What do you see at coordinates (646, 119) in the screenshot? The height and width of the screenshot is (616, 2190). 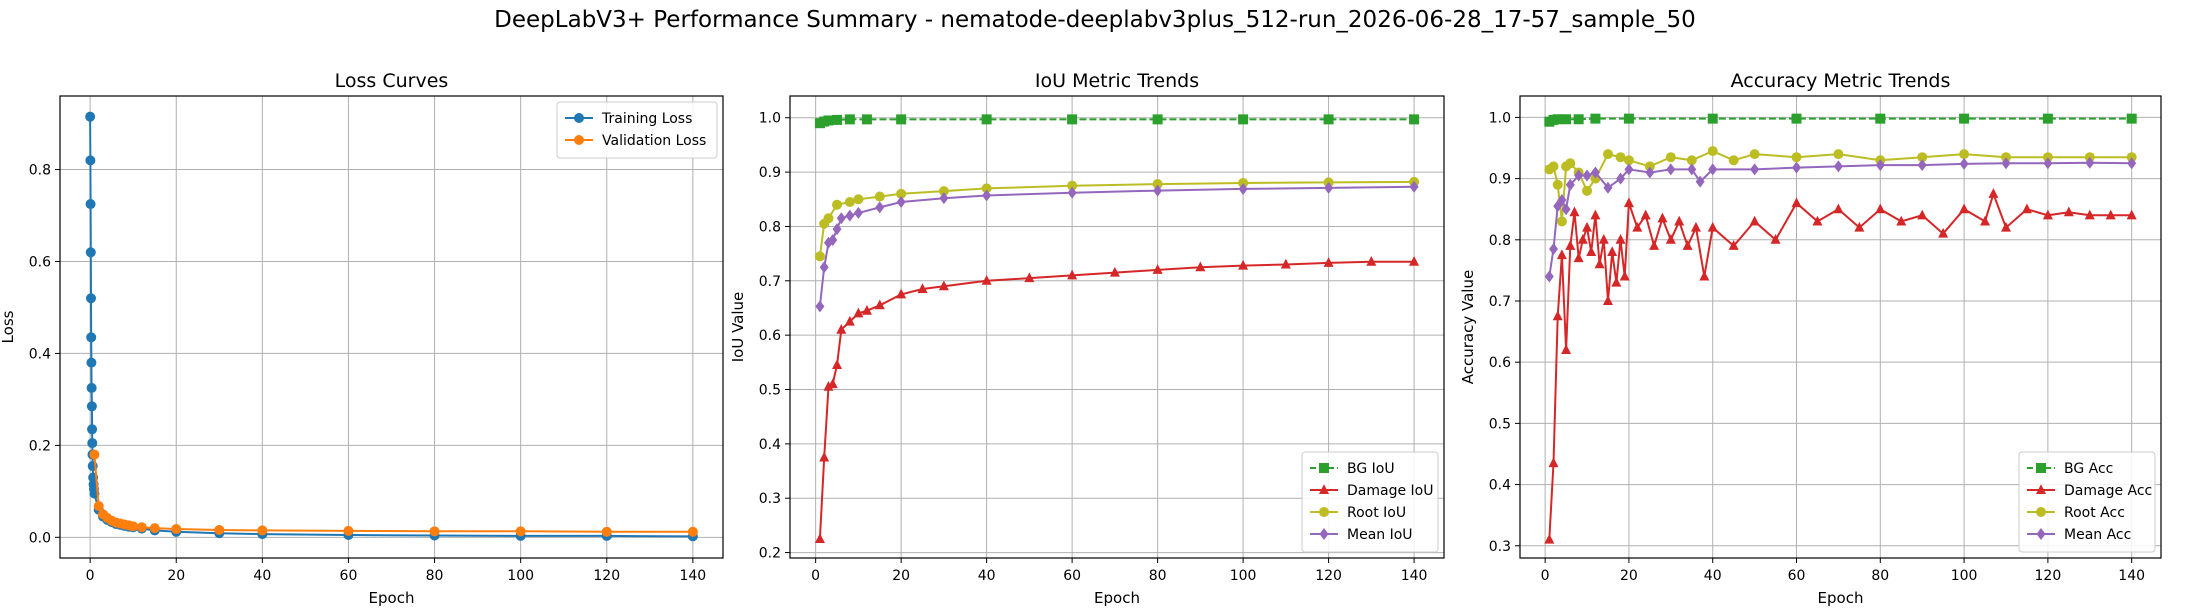 I see `legend-label-training-loss: Training Loss` at bounding box center [646, 119].